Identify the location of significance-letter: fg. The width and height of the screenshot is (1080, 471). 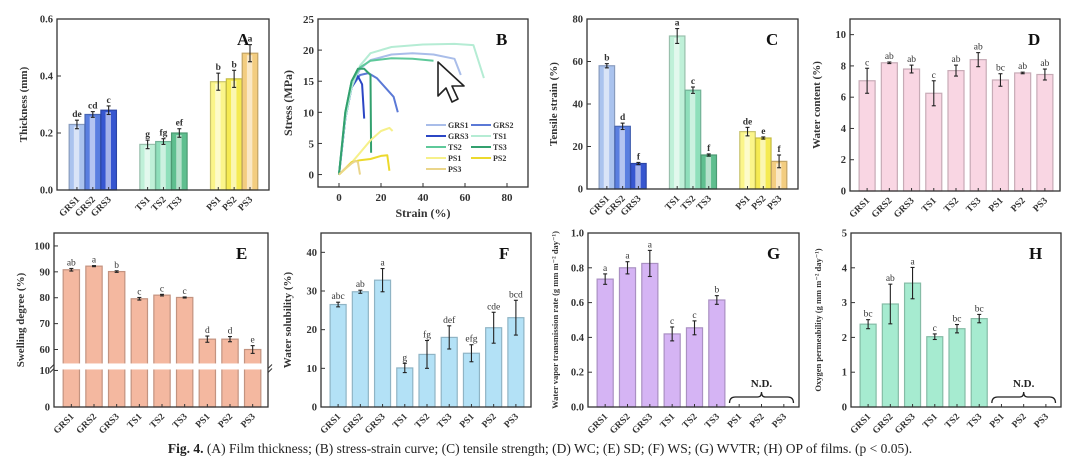
(427, 334).